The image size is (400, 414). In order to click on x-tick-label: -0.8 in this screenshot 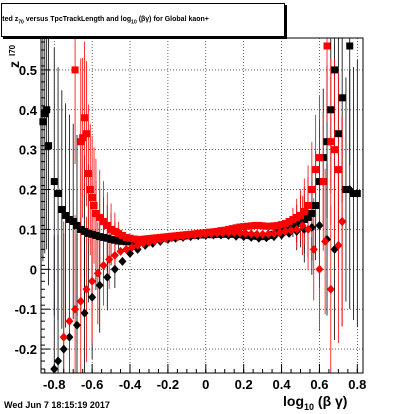, I will do `click(54, 384)`.